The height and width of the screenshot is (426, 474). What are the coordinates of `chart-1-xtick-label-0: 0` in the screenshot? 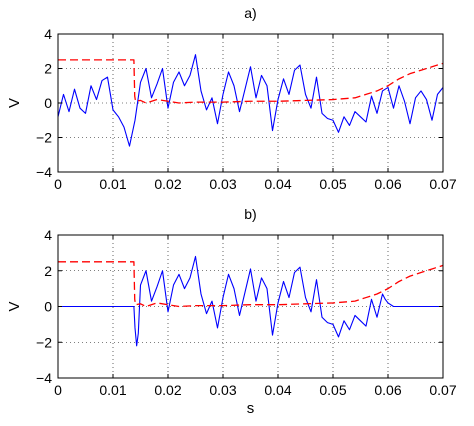 It's located at (58, 390).